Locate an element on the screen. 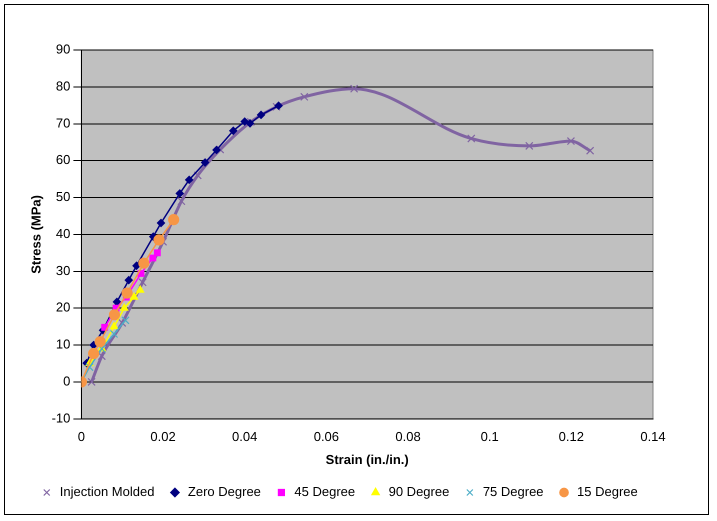  y-tick-label: 90 is located at coordinates (63, 49).